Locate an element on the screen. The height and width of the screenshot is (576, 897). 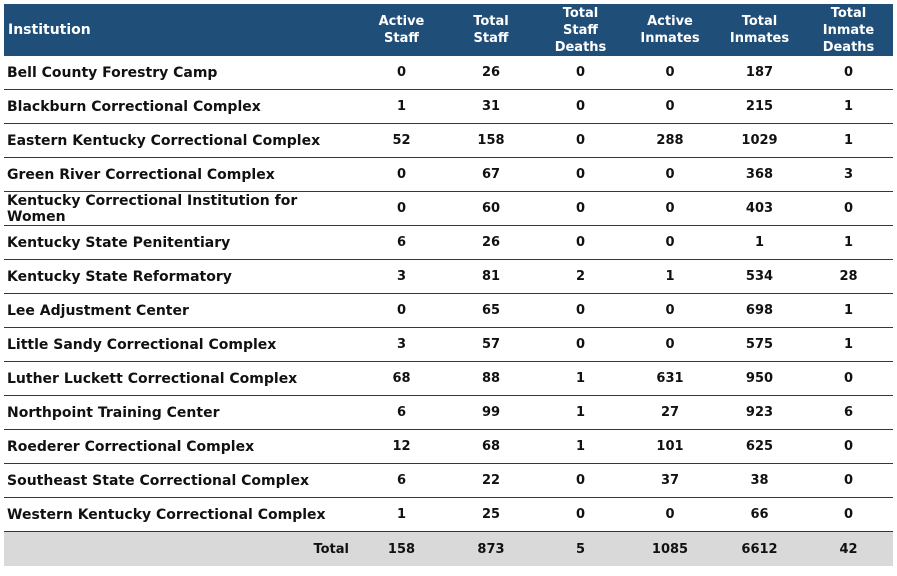
header-active-staff: Active Staff is located at coordinates (401, 30).